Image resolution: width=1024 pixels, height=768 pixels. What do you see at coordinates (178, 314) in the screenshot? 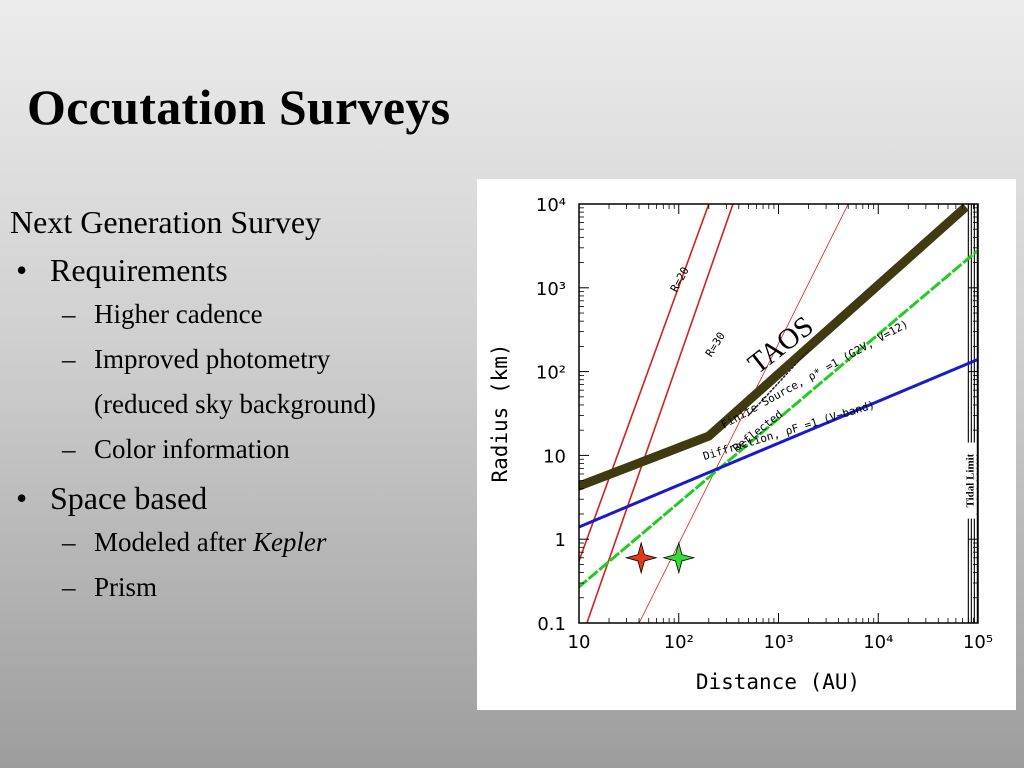
I see `sub-item-label: Higher cadence` at bounding box center [178, 314].